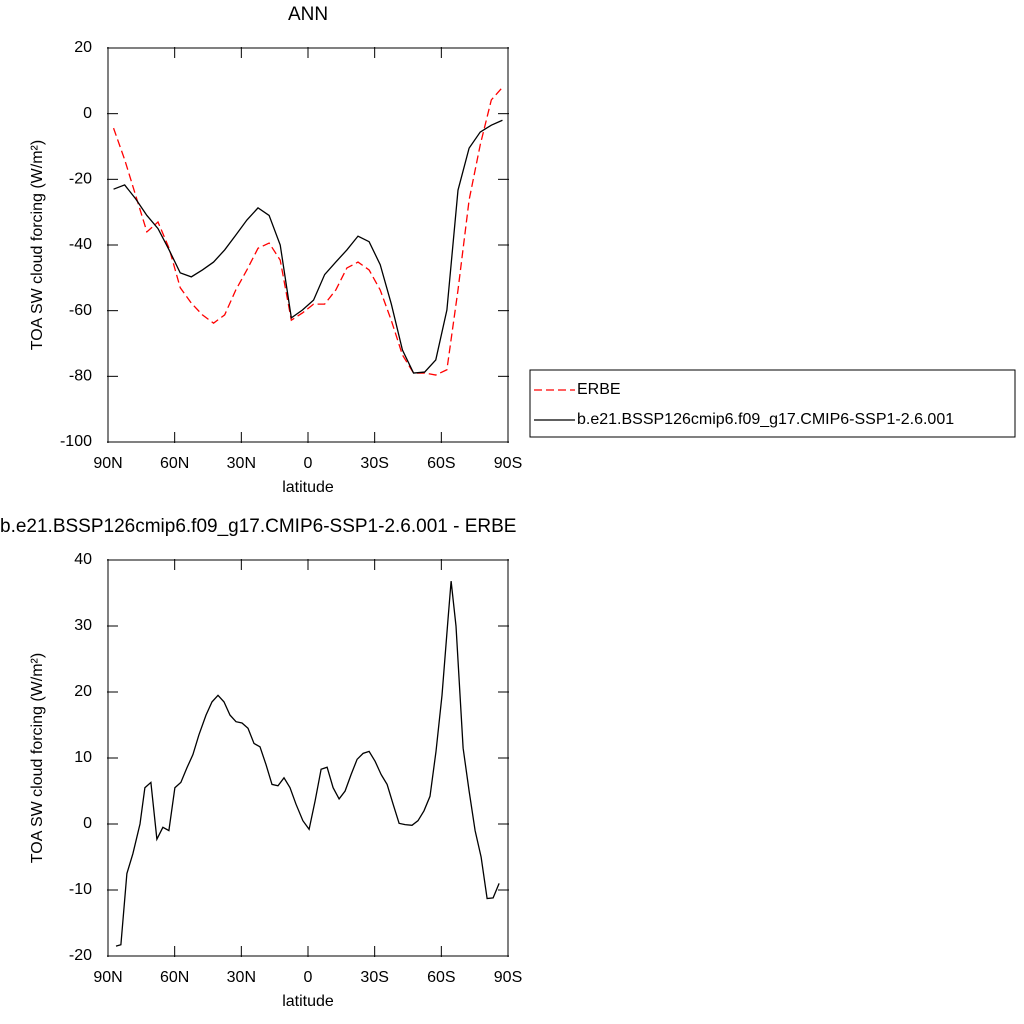 This screenshot has height=1024, width=1024. Describe the element at coordinates (76, 441) in the screenshot. I see `y-tick-label: -100` at that location.